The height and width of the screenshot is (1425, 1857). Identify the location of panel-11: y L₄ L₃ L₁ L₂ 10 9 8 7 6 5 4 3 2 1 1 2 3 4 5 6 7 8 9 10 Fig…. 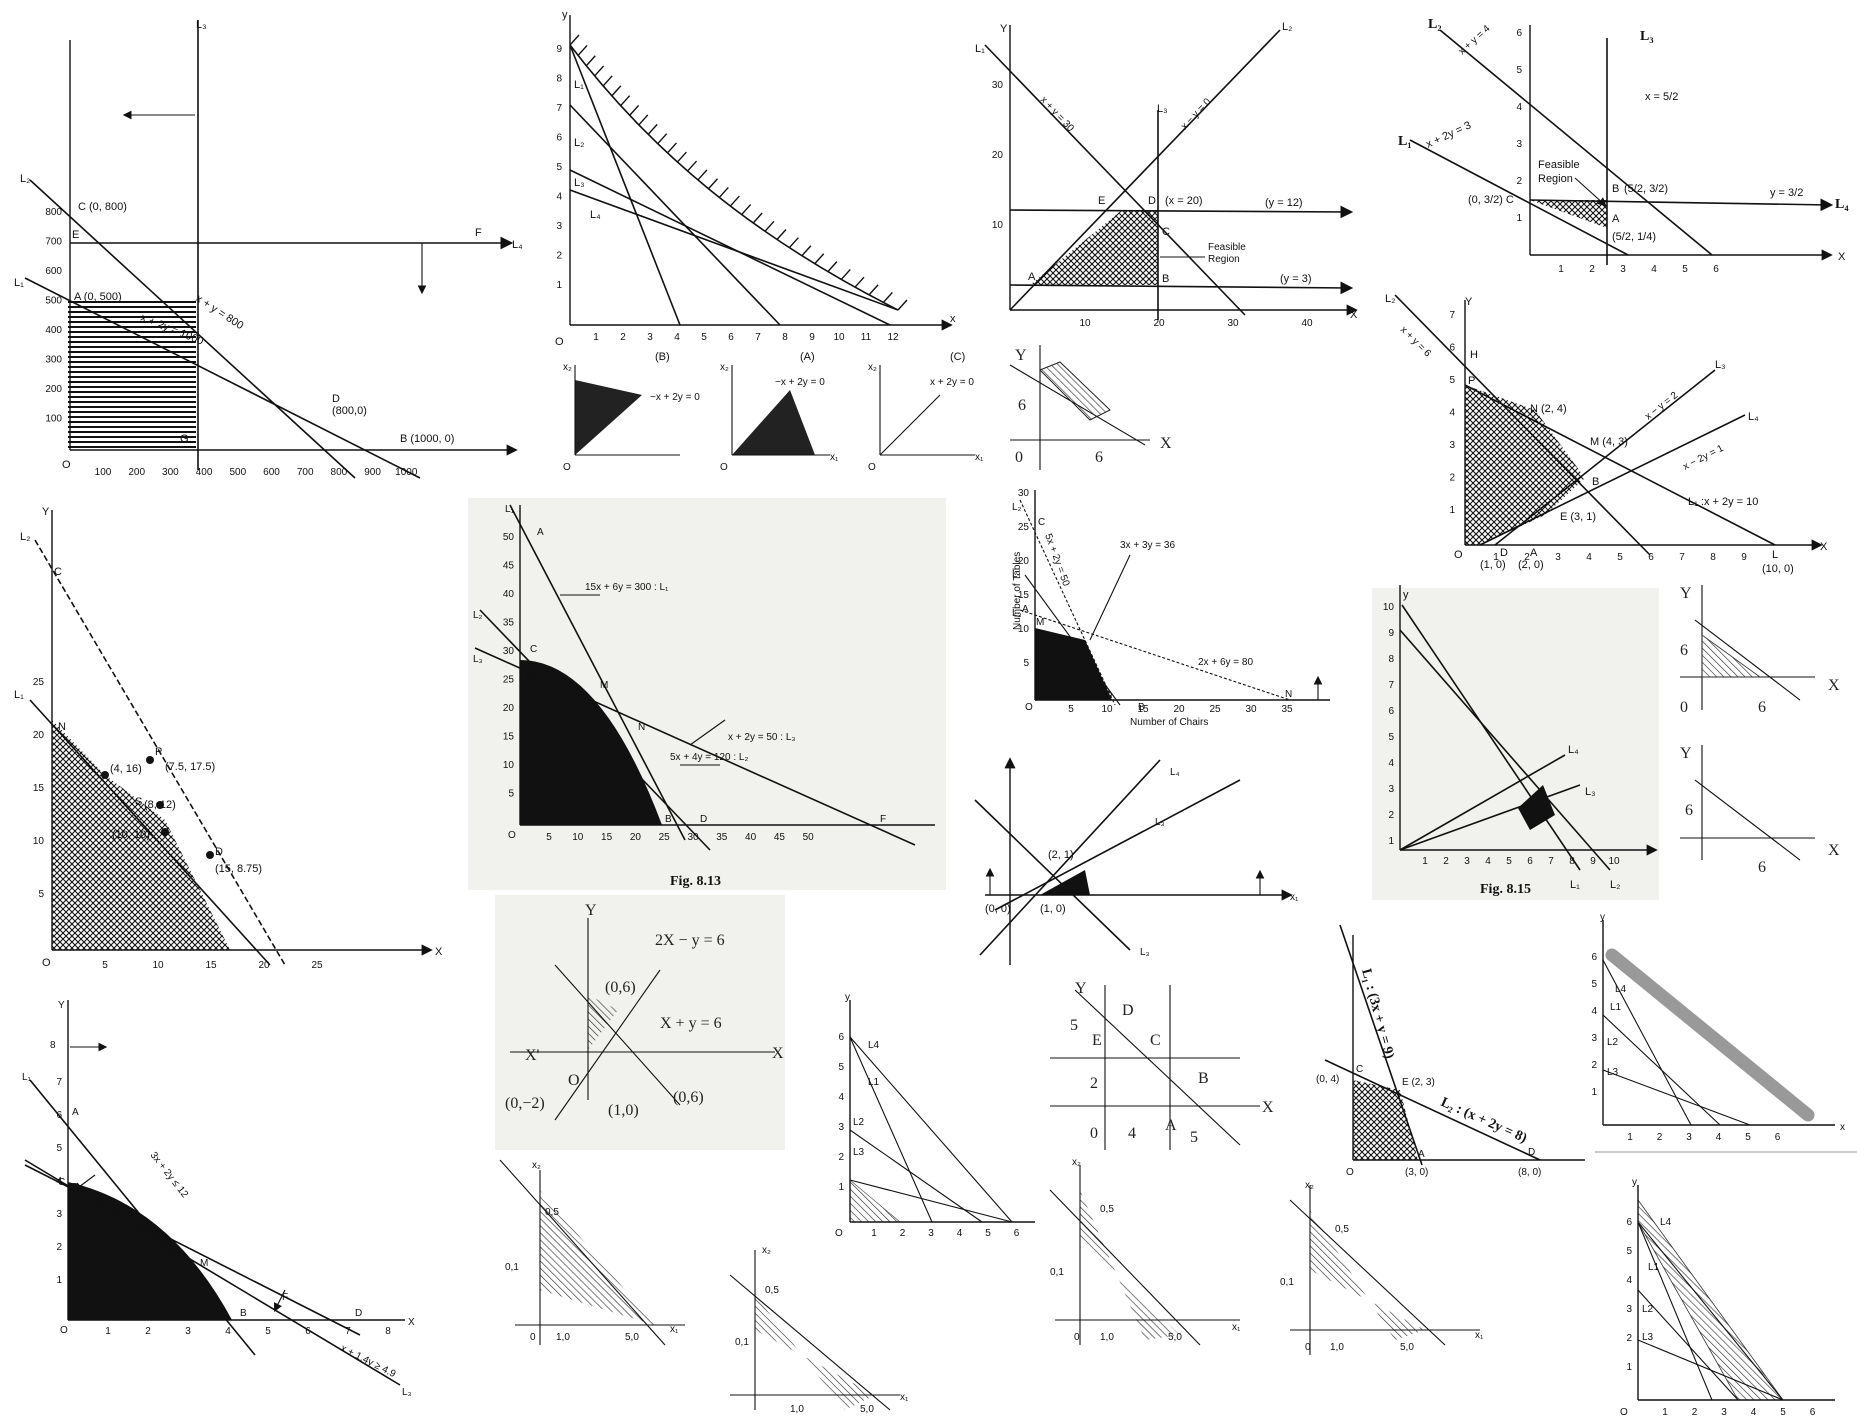
(1520, 741).